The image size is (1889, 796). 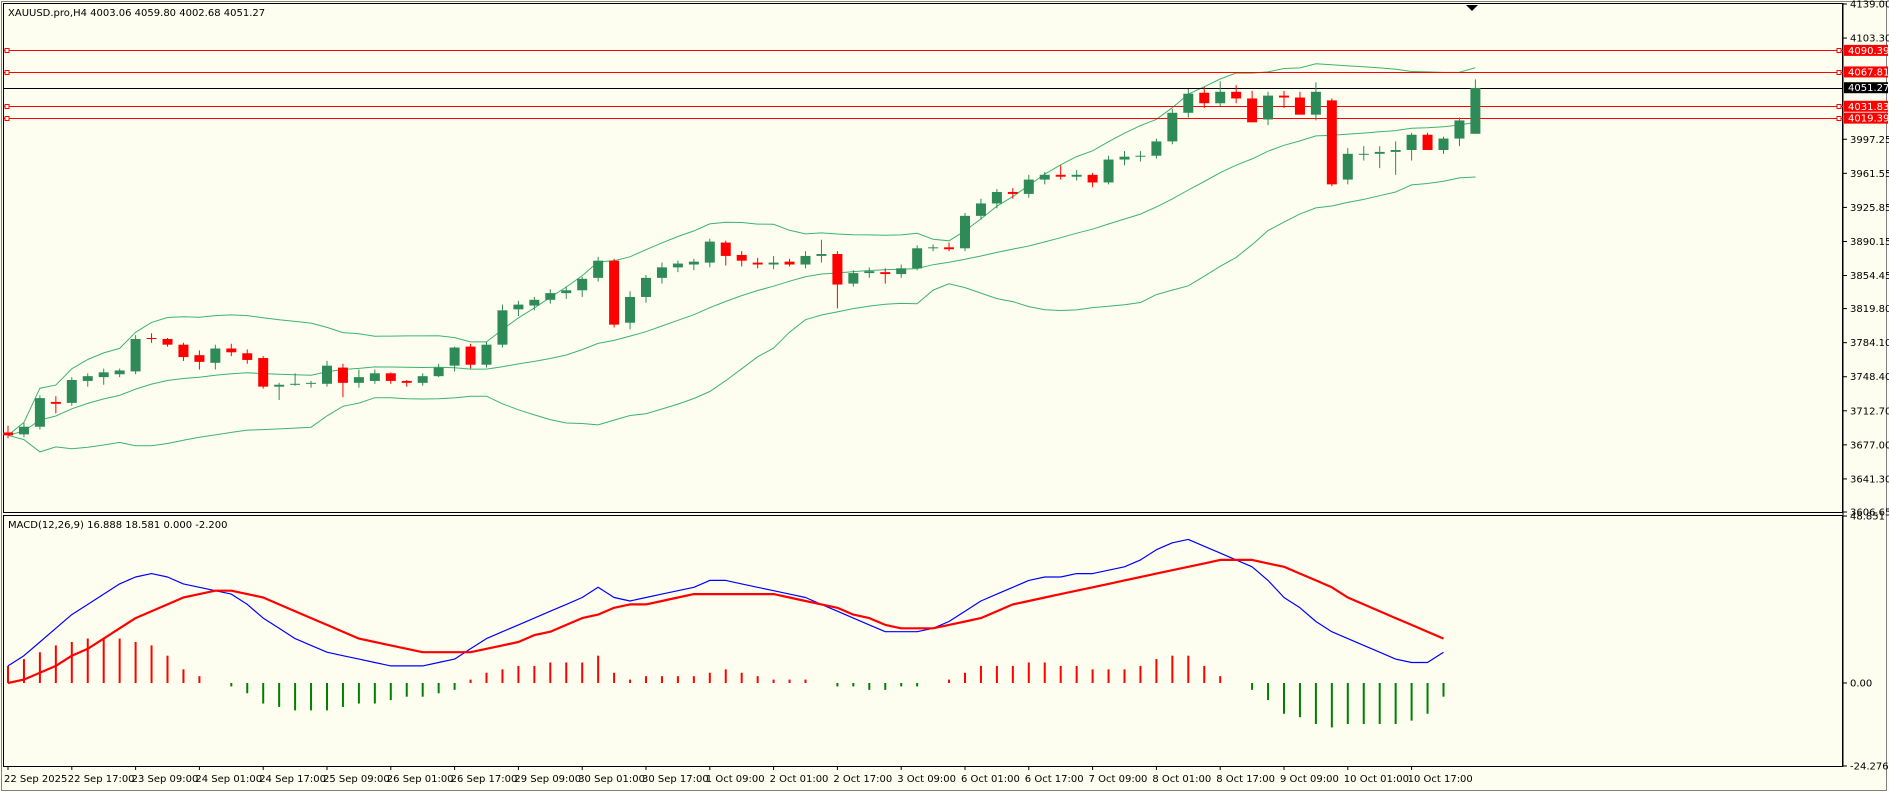 I want to click on chart-shift-marker, so click(x=1472, y=8).